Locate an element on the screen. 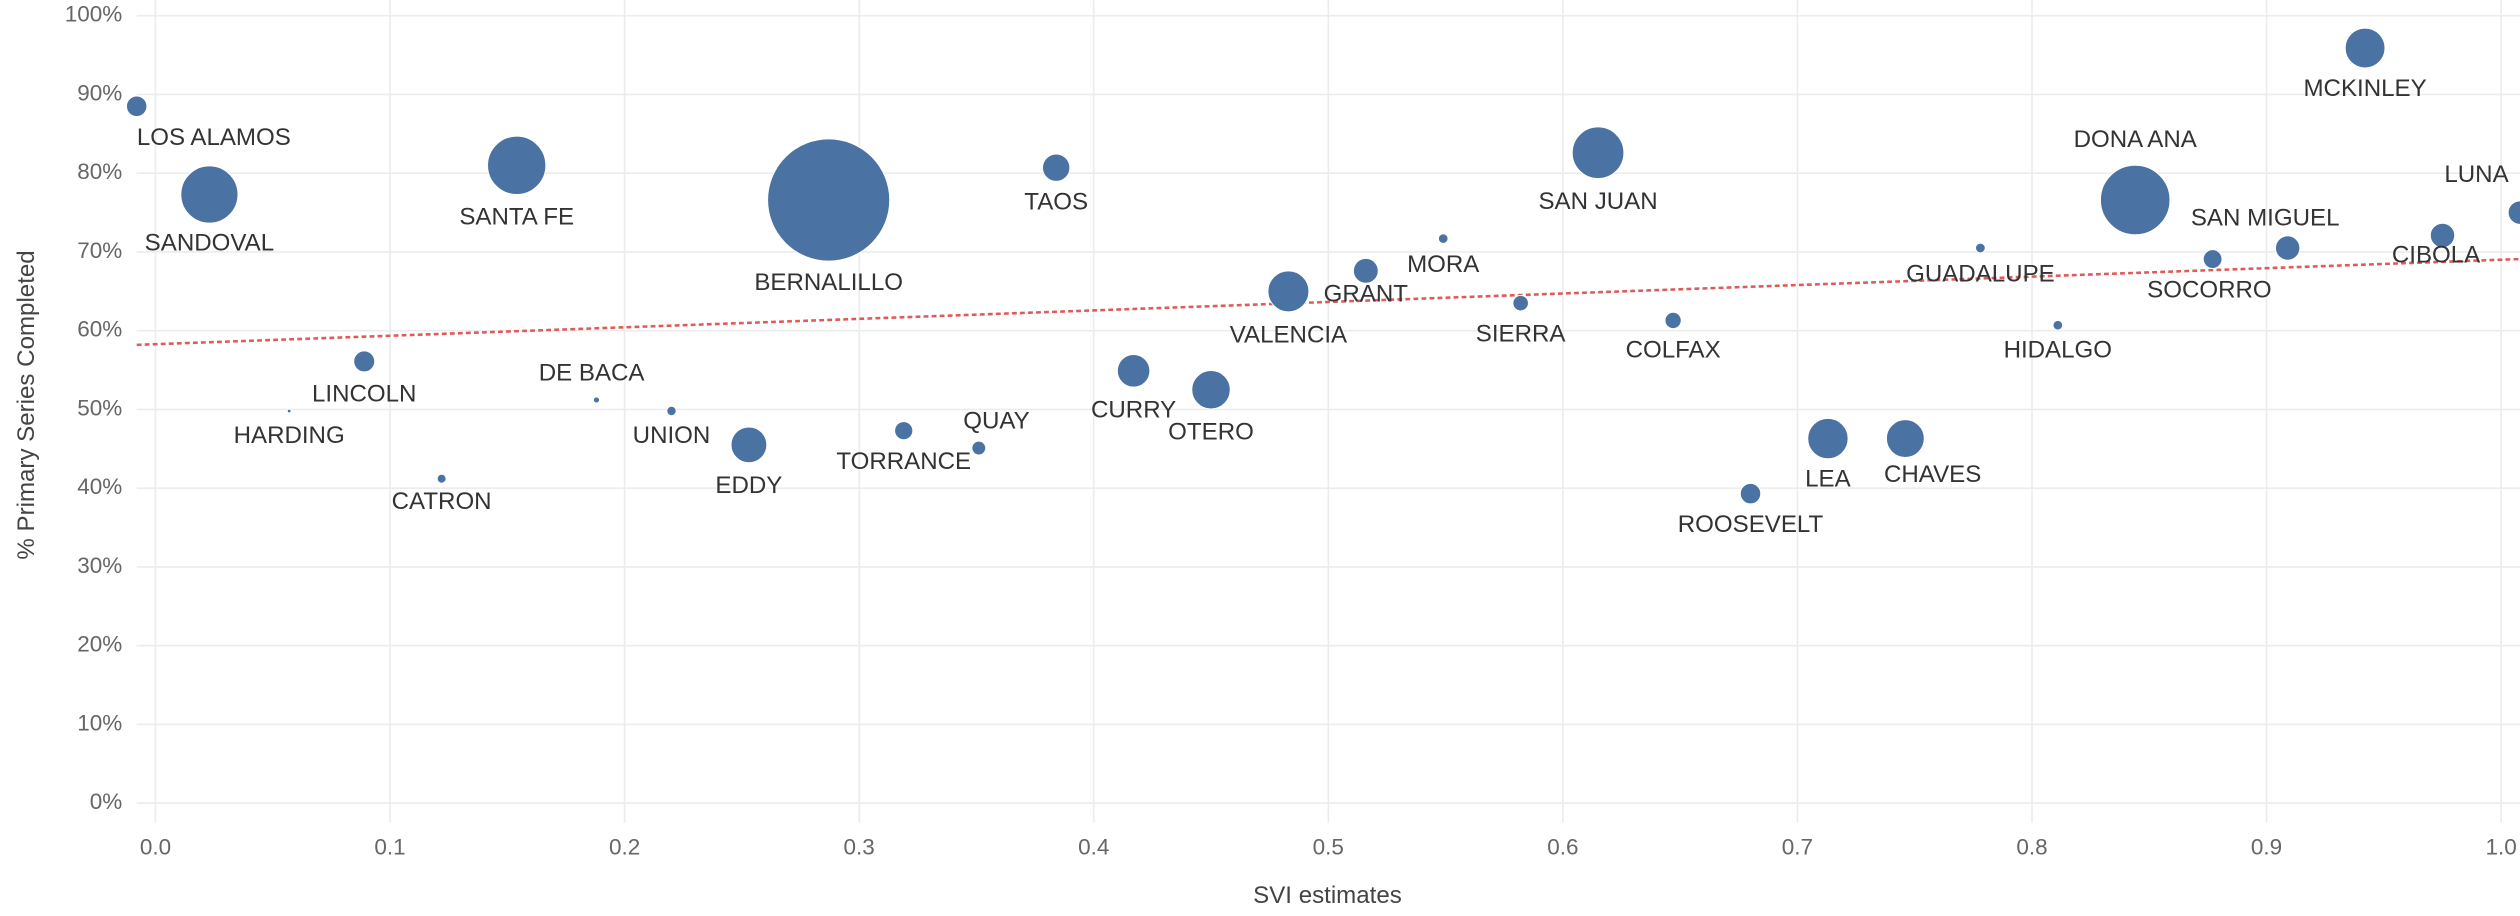 This screenshot has height=916, width=2520. point-label: SIERRA is located at coordinates (1521, 334).